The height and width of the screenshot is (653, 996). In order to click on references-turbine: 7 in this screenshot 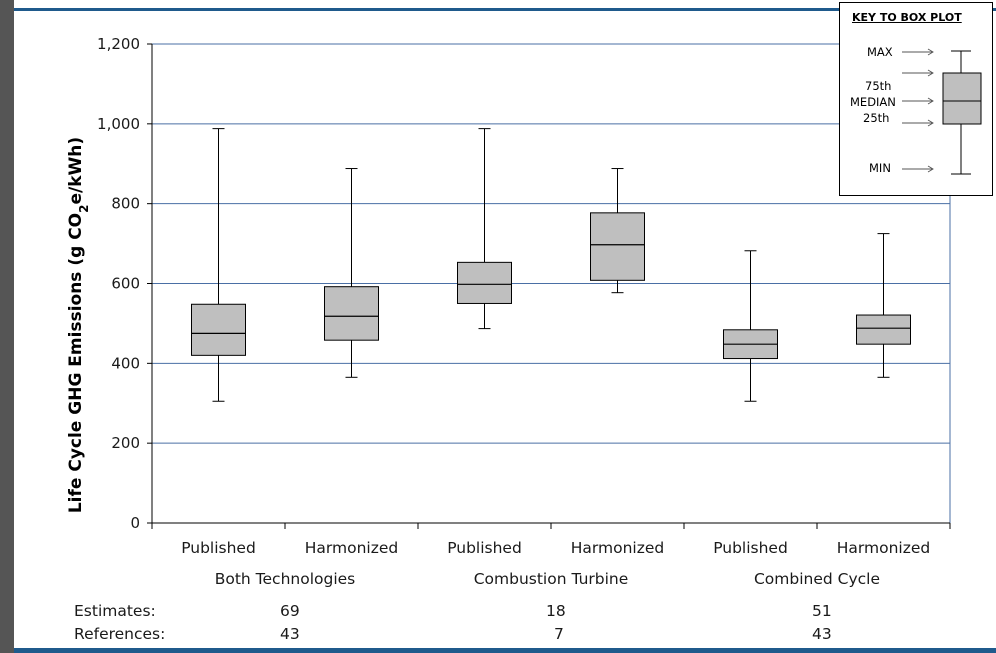, I will do `click(559, 634)`.